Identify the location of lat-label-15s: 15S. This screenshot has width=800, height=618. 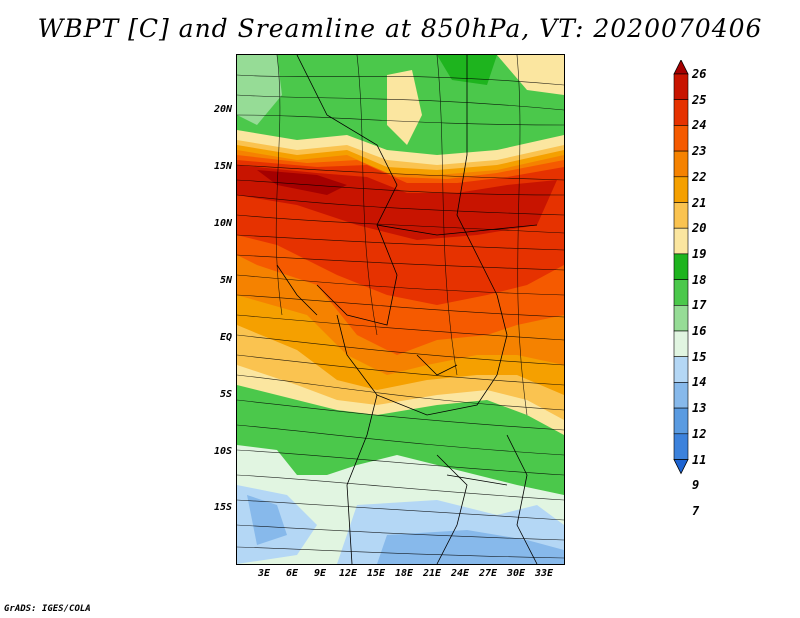
(222, 507).